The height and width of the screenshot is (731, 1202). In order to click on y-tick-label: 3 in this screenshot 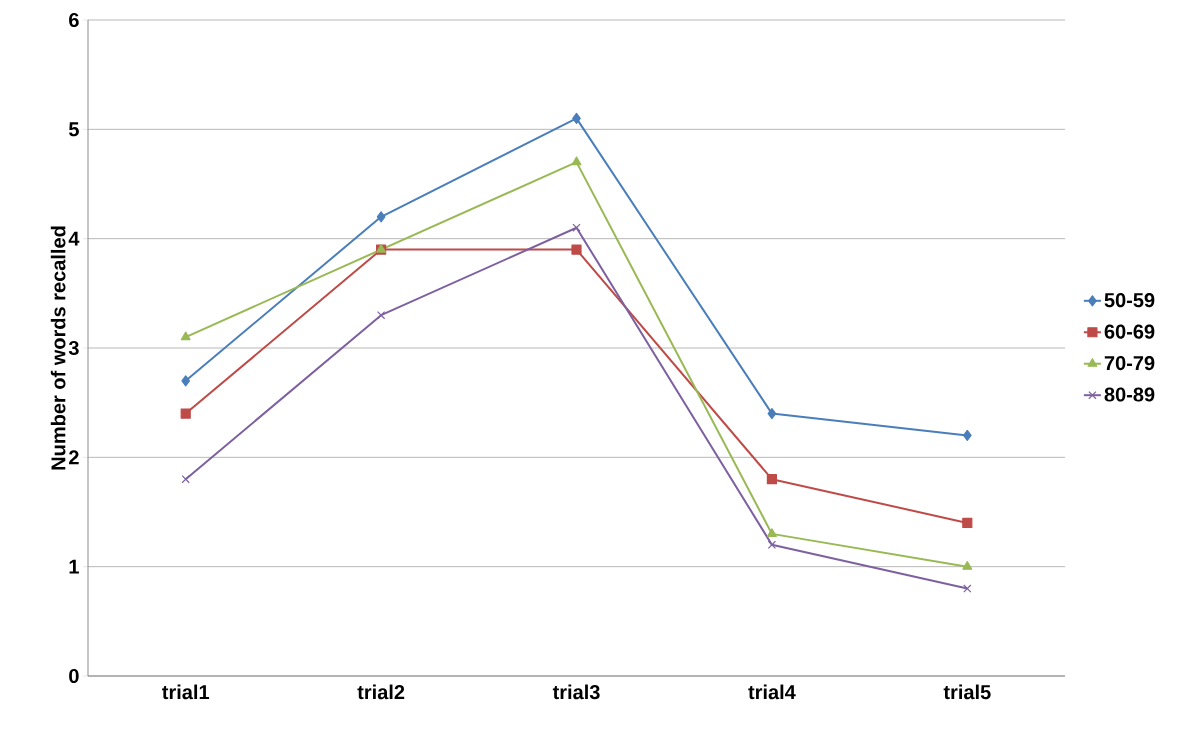, I will do `click(73, 348)`.